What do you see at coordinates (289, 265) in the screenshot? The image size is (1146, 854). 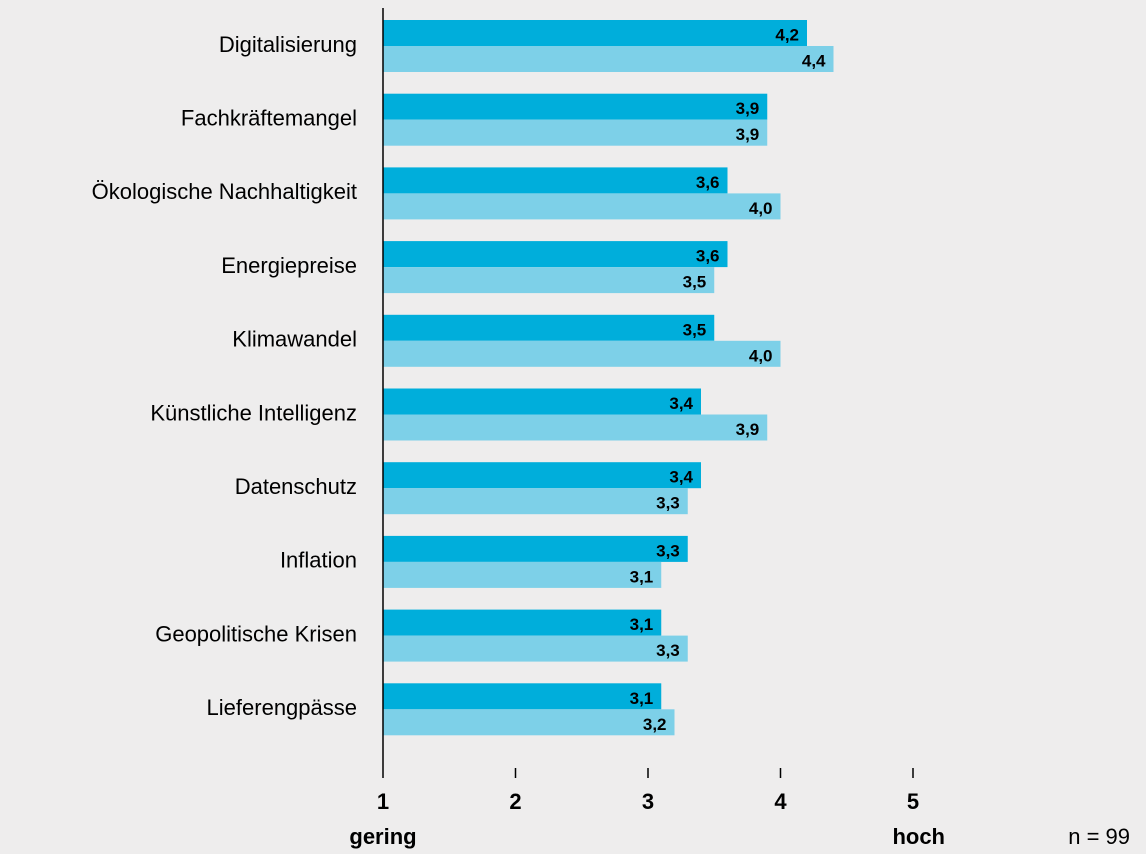 I see `category-label: Energiepreise` at bounding box center [289, 265].